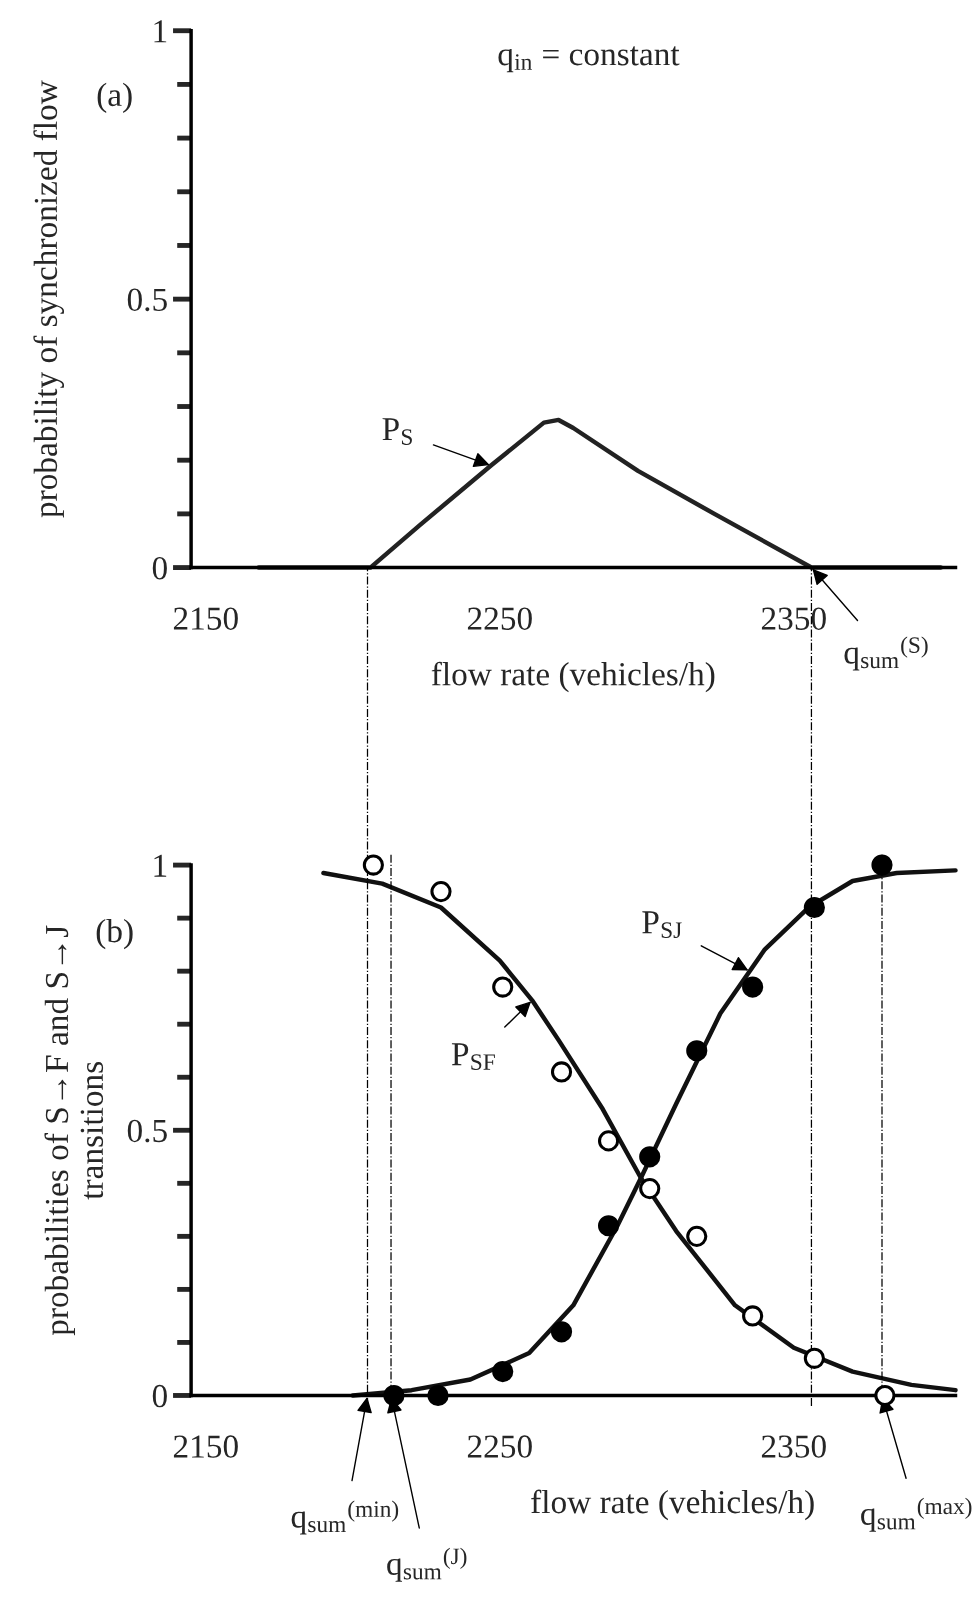 The width and height of the screenshot is (980, 1617). Describe the element at coordinates (345, 1517) in the screenshot. I see `annotation: q$_{sum}$$^{(min)}$` at that location.